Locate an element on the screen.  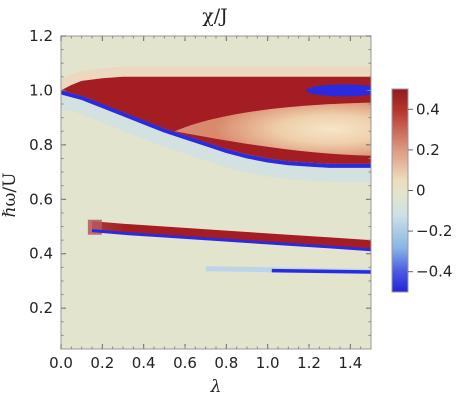
colorbar-tick-label: −0.4 is located at coordinates (434, 272).